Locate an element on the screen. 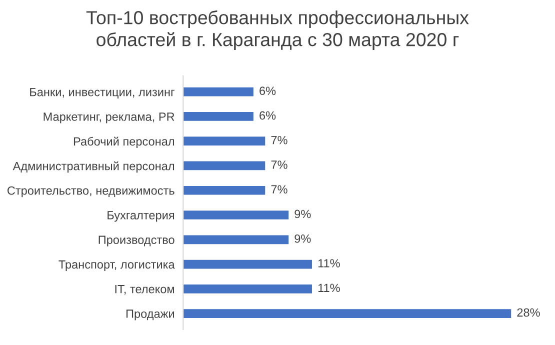 This screenshot has width=555, height=345. y-tick-label: Строительство, недвижимость is located at coordinates (91, 192).